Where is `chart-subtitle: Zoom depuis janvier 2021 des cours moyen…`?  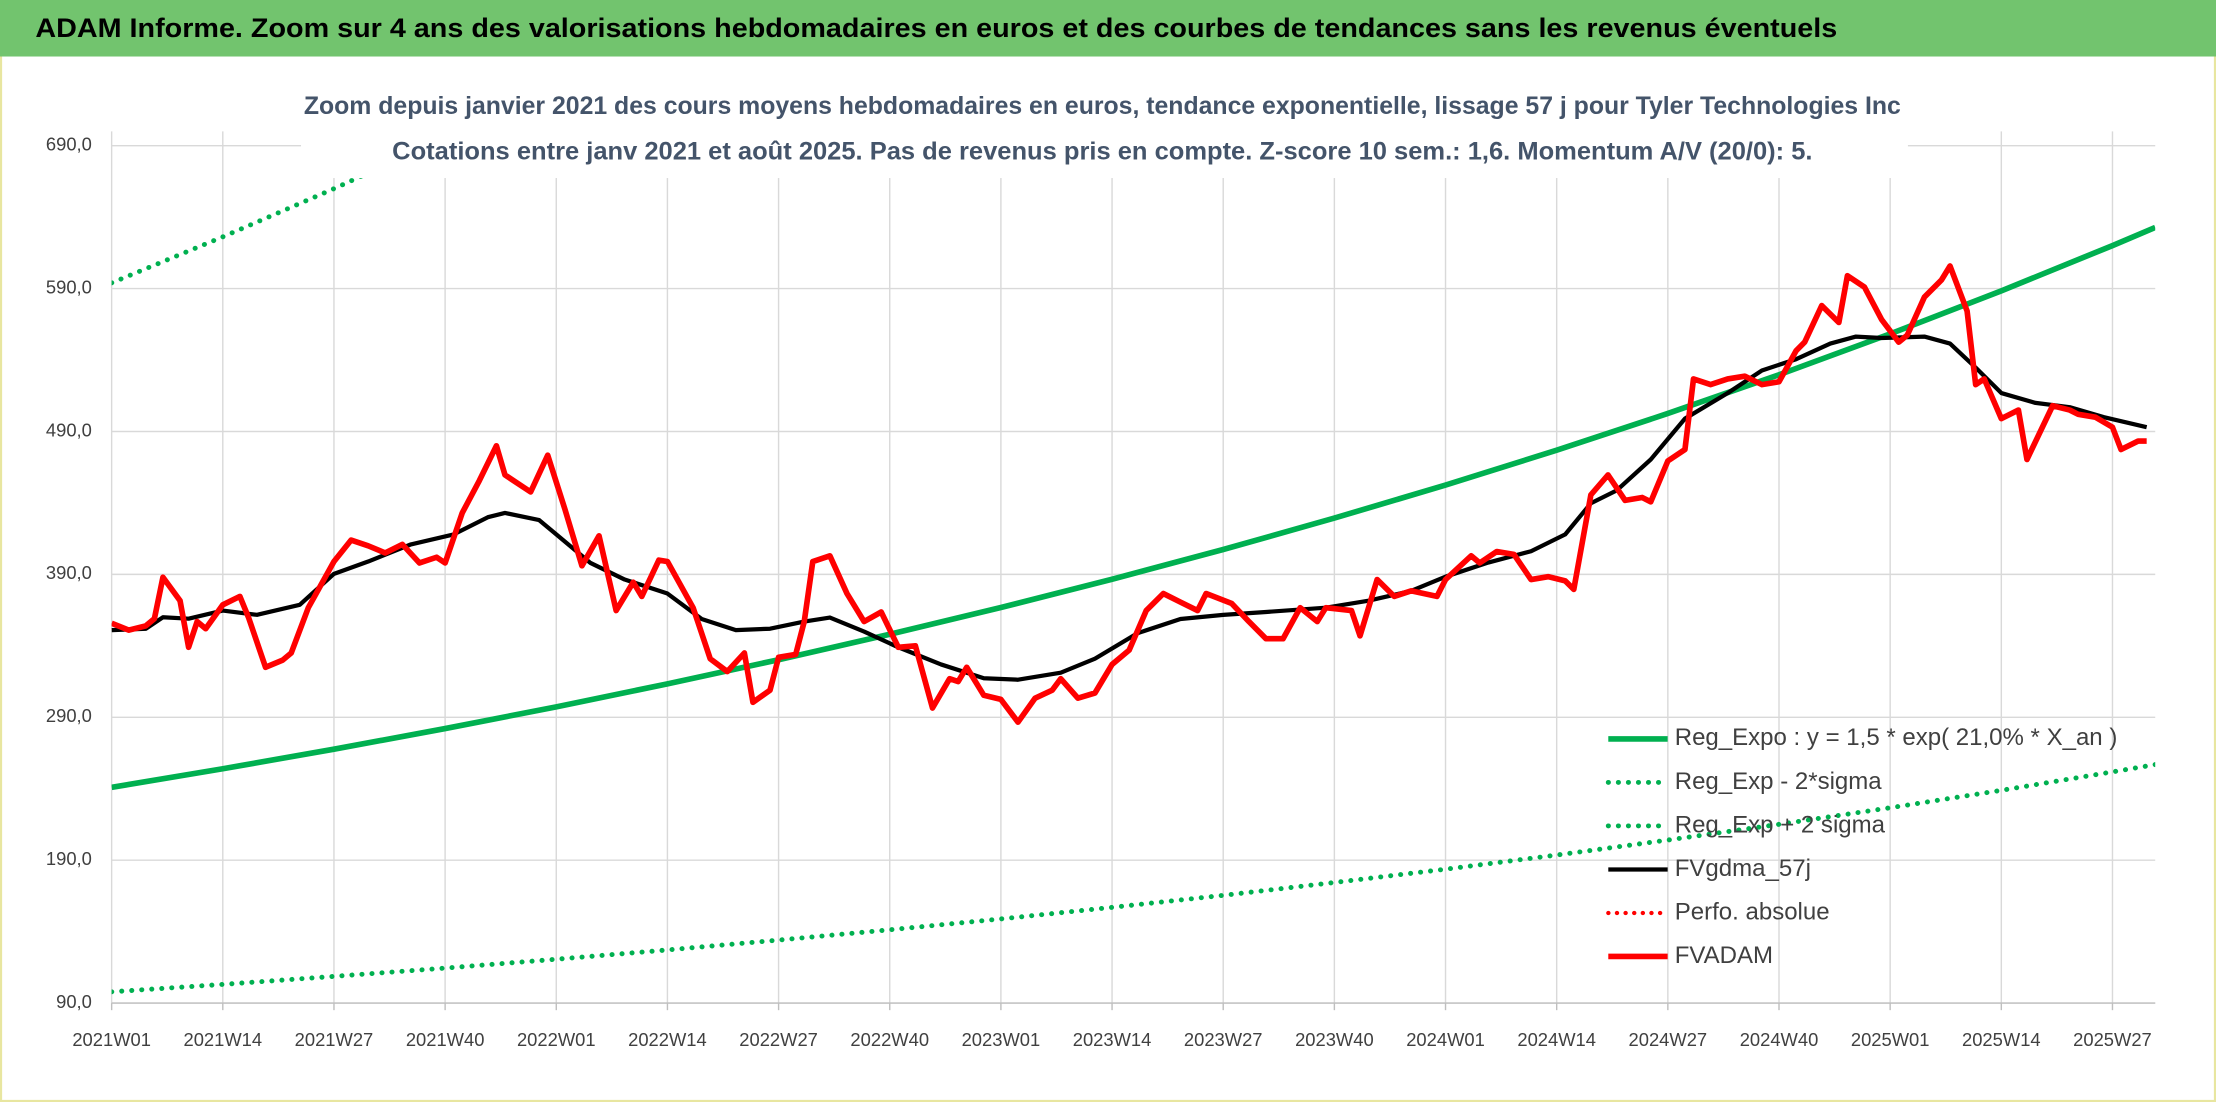 chart-subtitle: Zoom depuis janvier 2021 des cours moyen… is located at coordinates (1102, 106).